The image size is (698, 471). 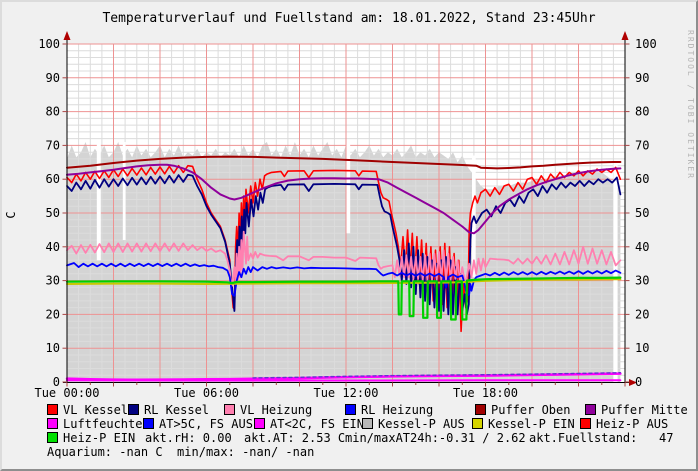 I want to click on legend-item-luftfeuchte: Luftfeuchte, so click(x=94, y=424).